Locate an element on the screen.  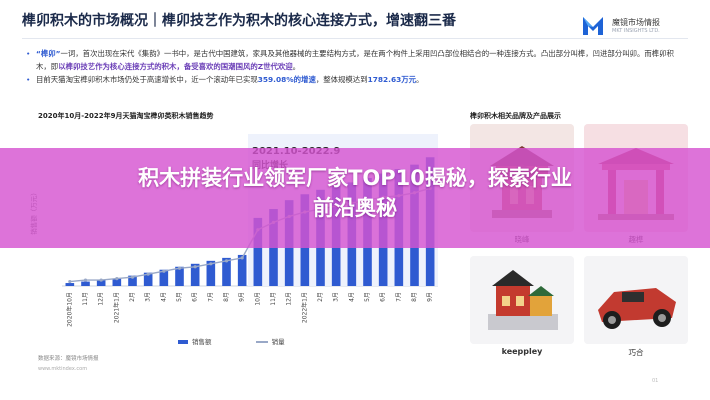
x-tick-label: 2022年1月 is located at coordinates (304, 307).